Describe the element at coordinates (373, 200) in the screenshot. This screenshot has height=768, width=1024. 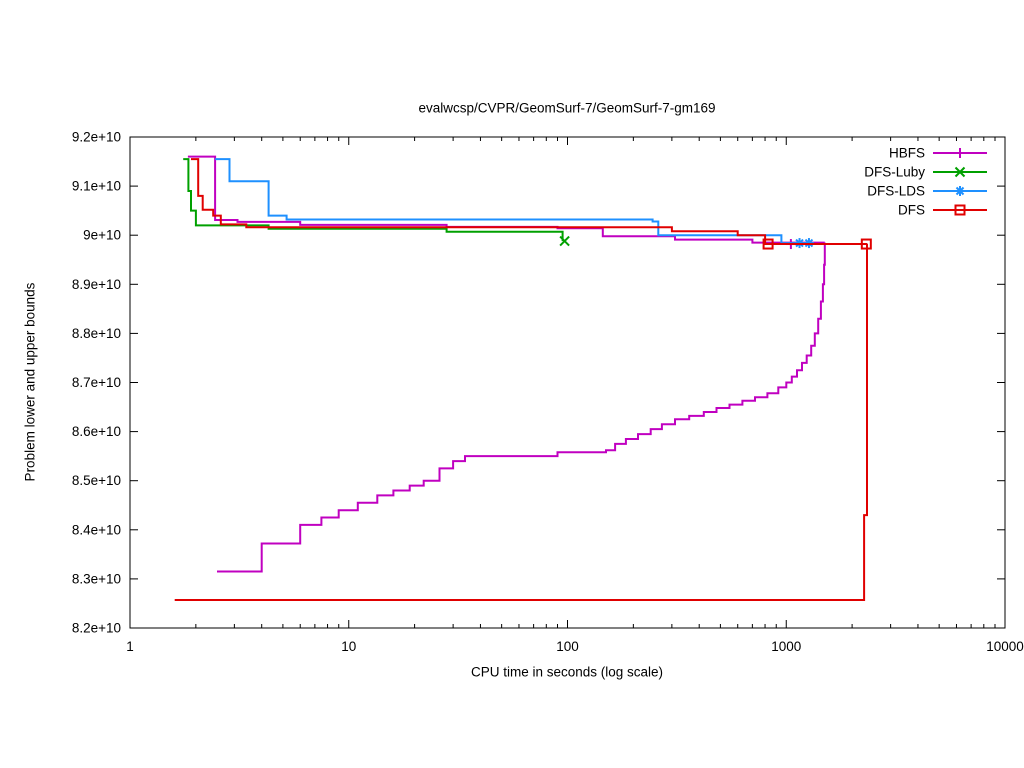
I see `series-line-dfs-luby` at that location.